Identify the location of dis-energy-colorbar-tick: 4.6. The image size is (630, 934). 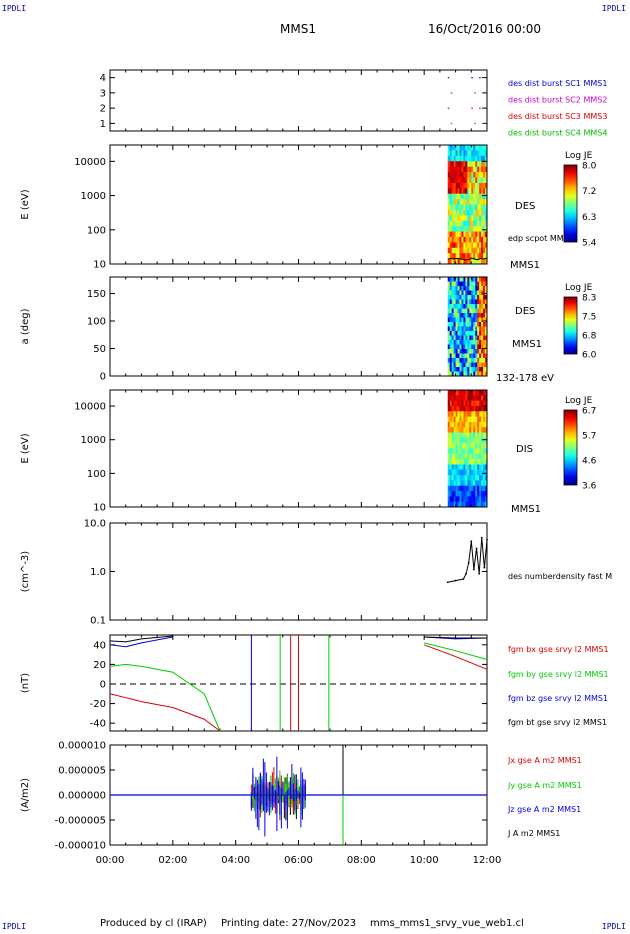
(589, 462).